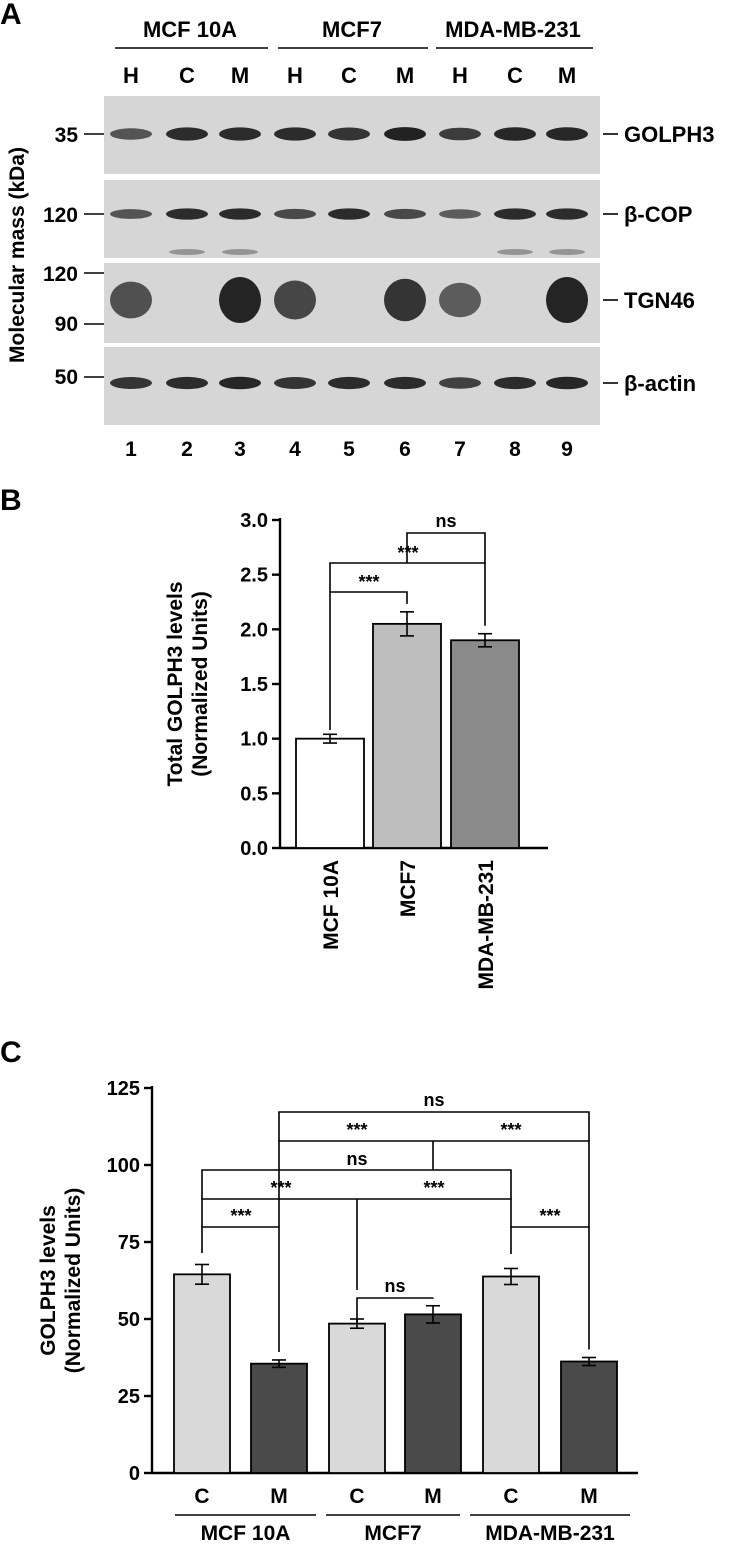 This screenshot has width=732, height=1552. Describe the element at coordinates (123, 1089) in the screenshot. I see `y-tick-label: 125` at that location.